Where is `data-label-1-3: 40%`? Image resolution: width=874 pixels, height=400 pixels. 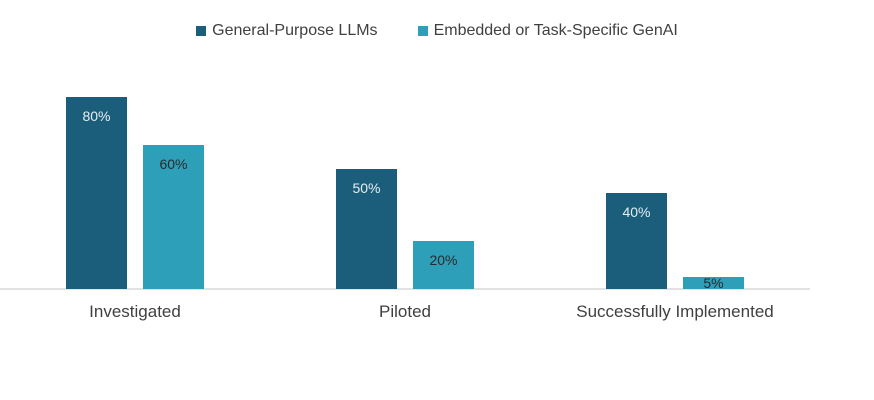 data-label-1-3: 40% is located at coordinates (636, 212).